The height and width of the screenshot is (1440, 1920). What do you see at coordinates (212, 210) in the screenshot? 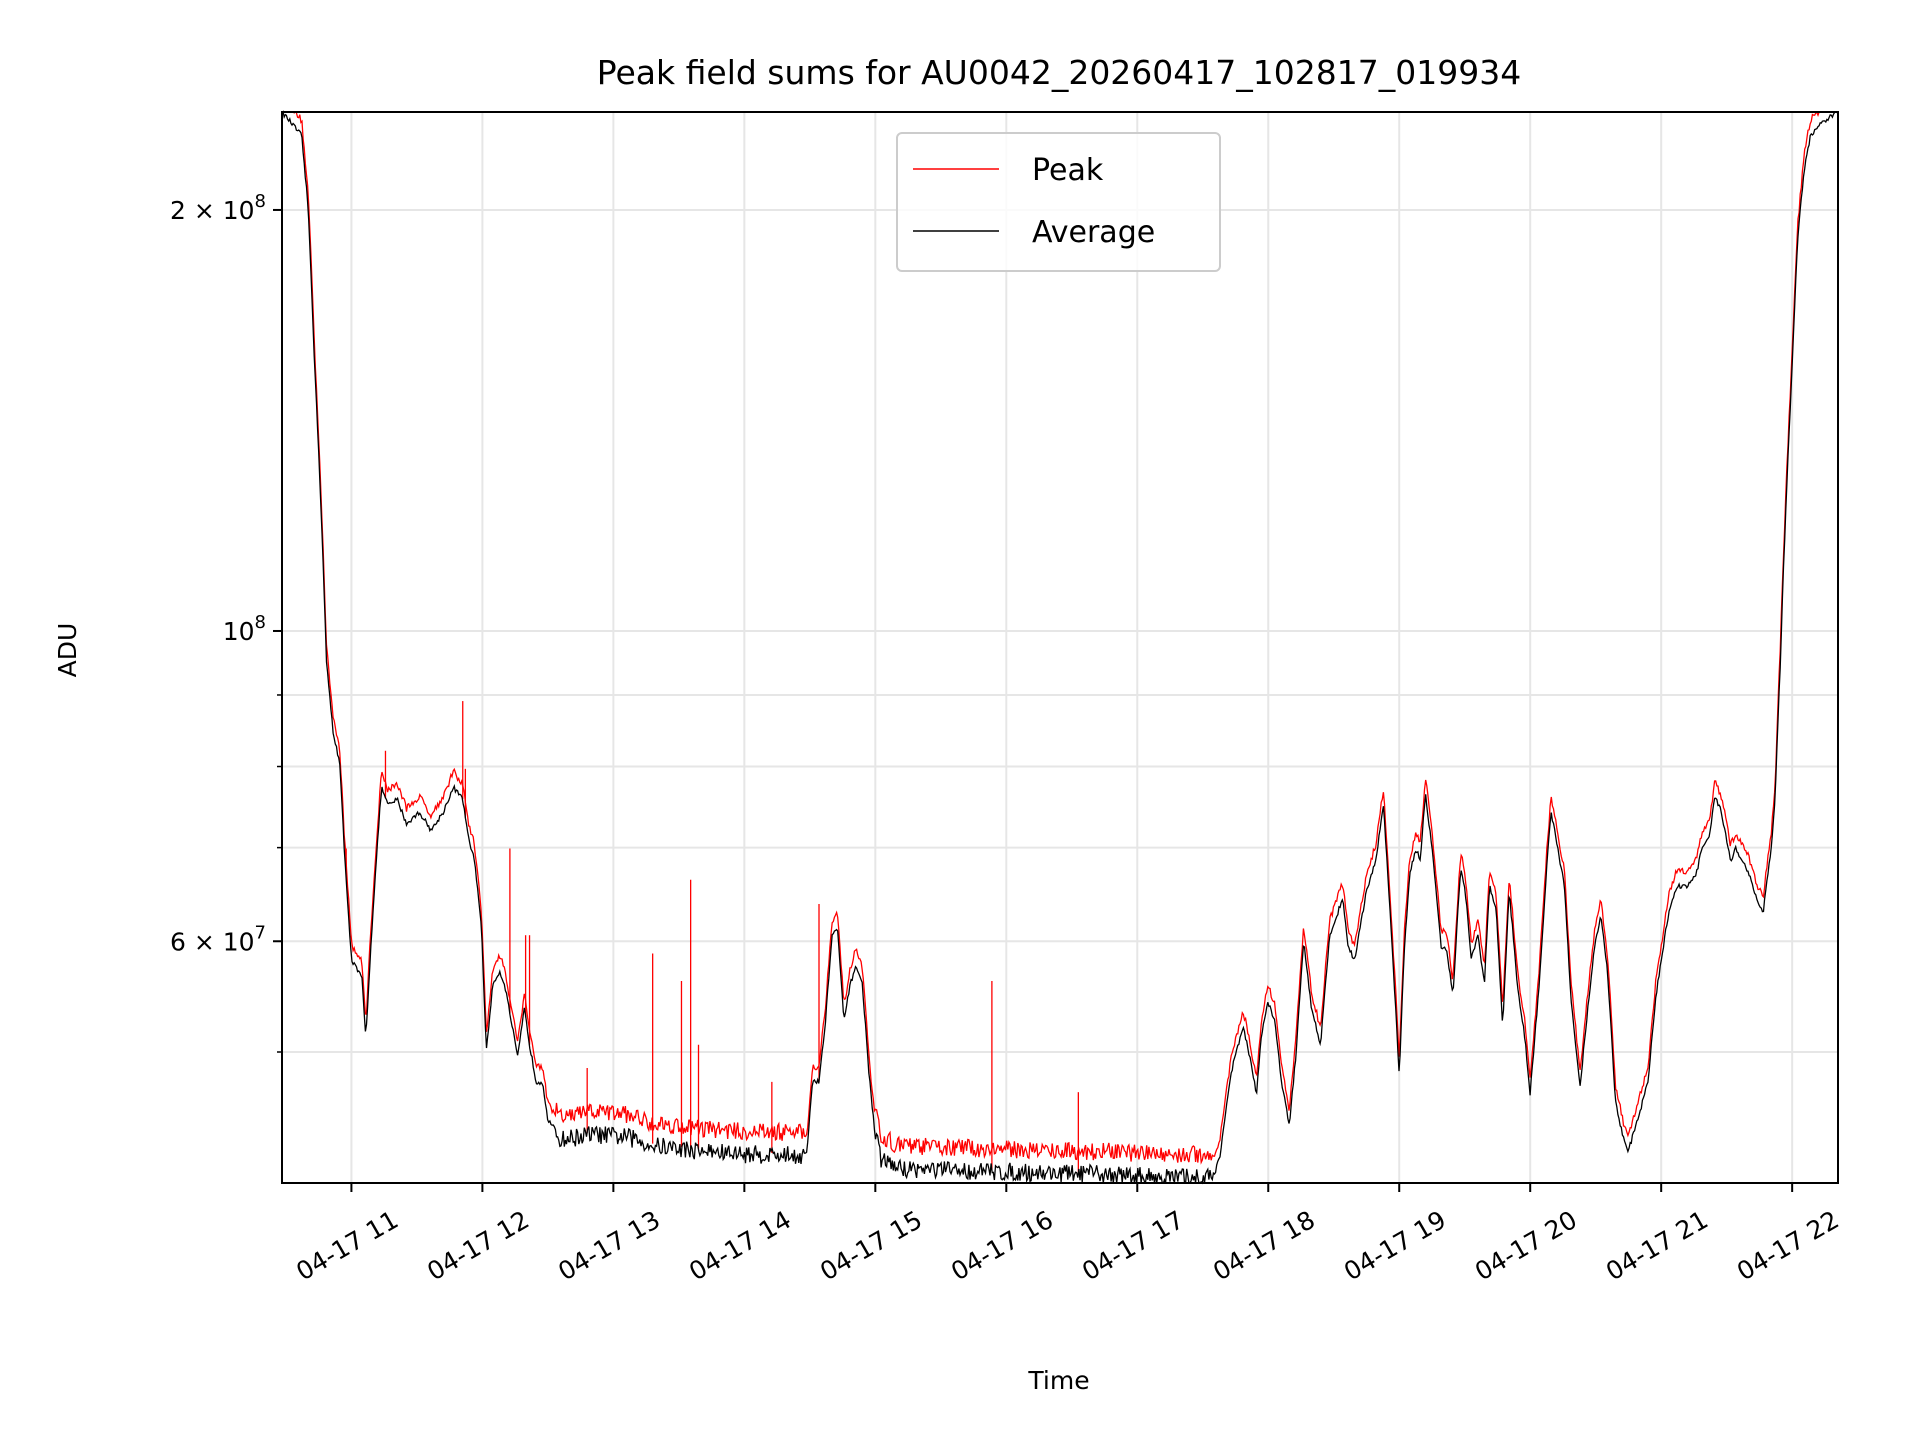
I see `y-tick-mantissa: 2 × 10` at bounding box center [212, 210].